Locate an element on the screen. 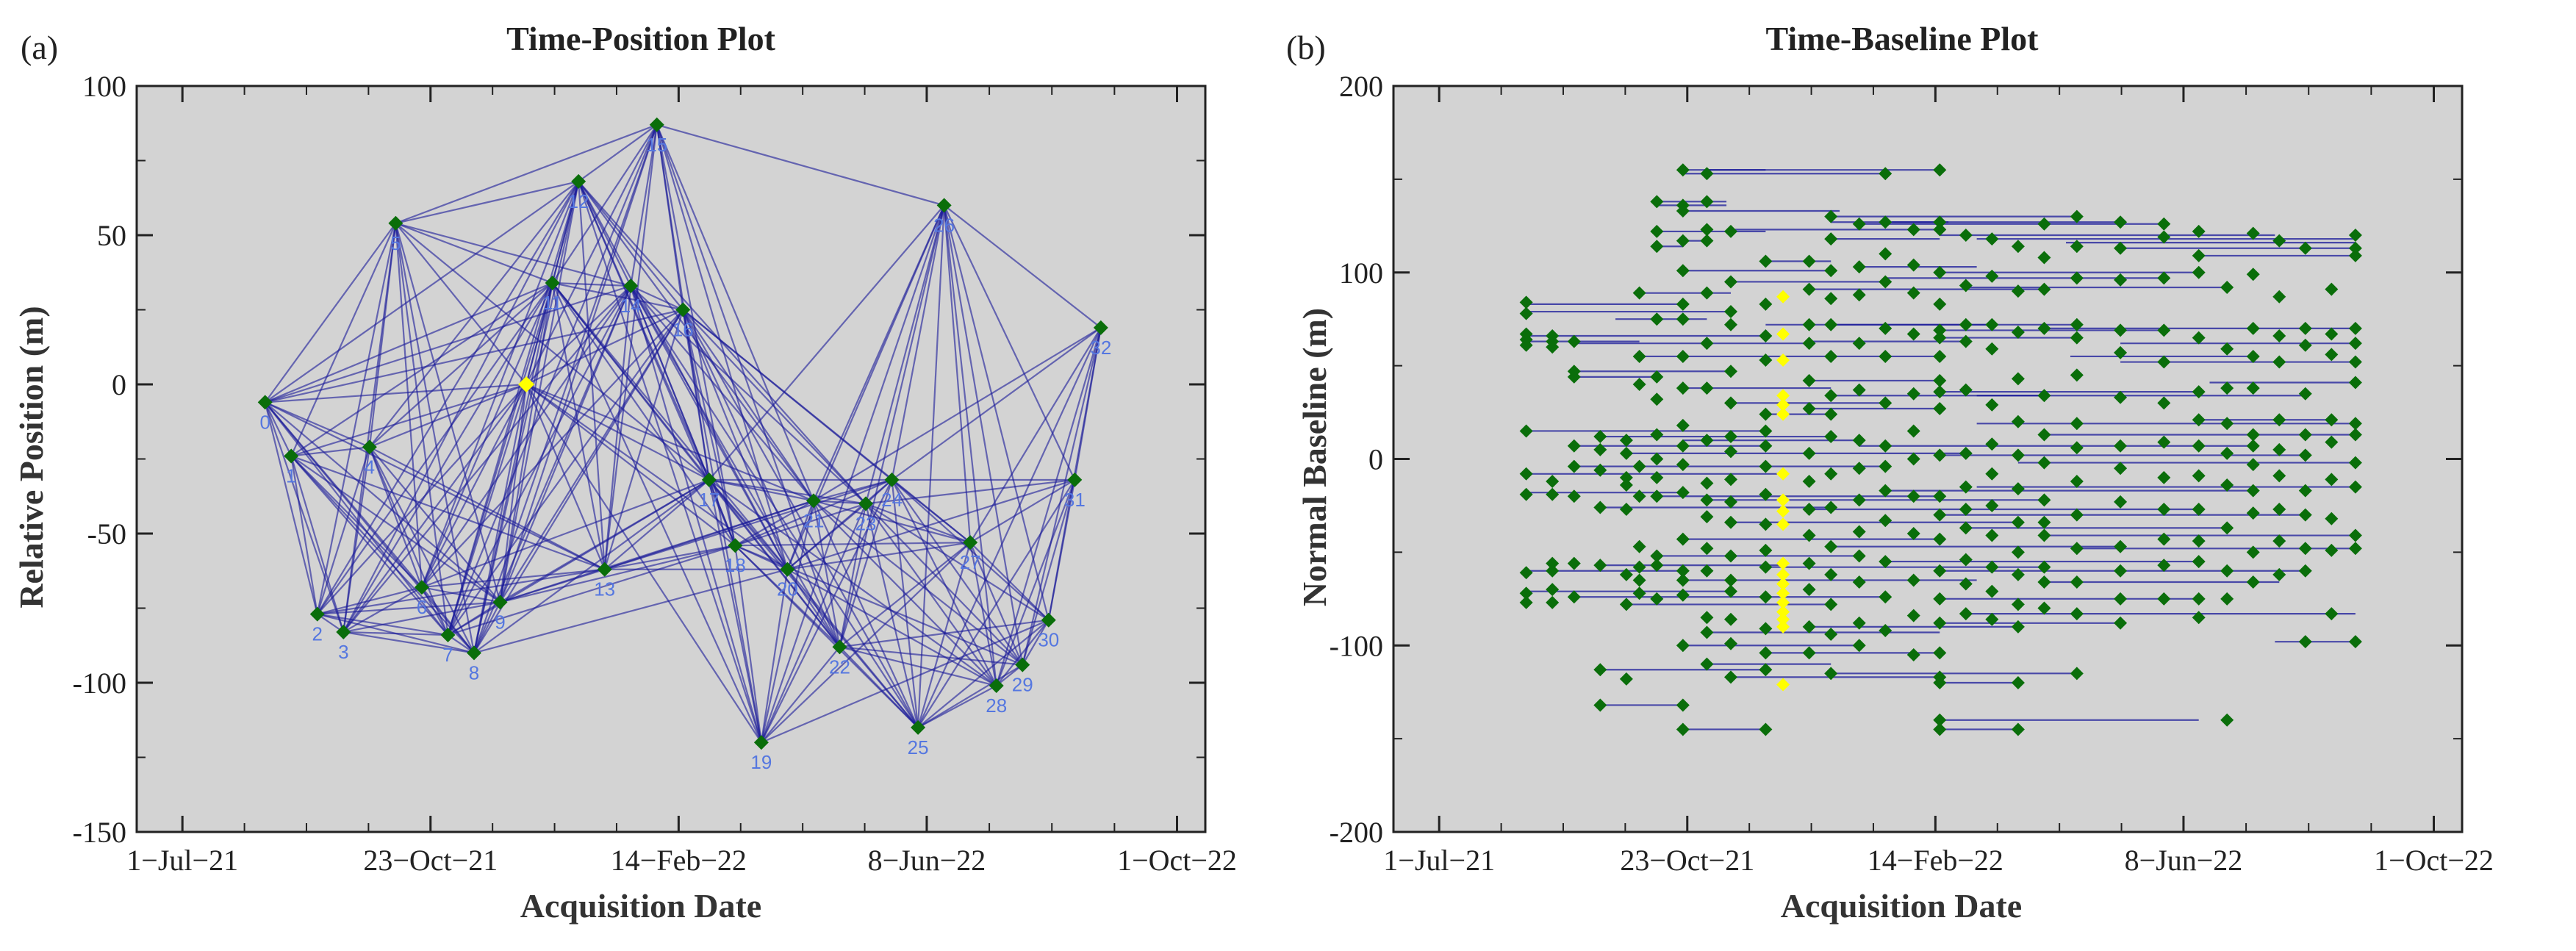 The height and width of the screenshot is (951, 2576). y-tick-label: -150 is located at coordinates (99, 833).